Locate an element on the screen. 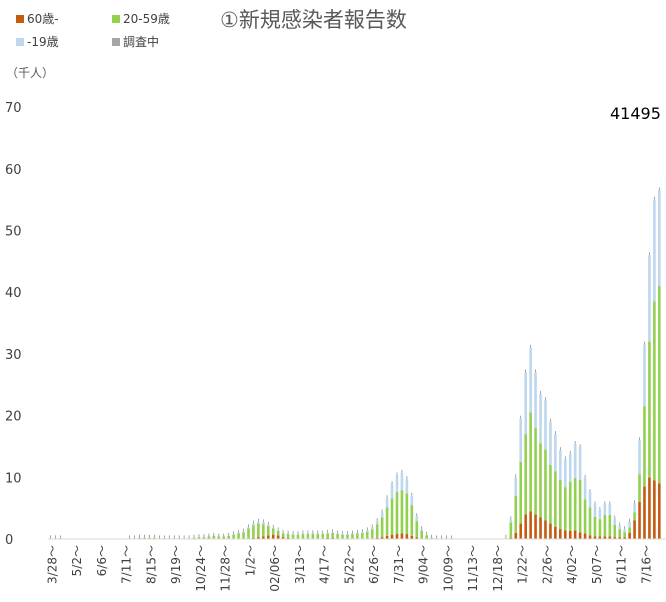  legend-item-20-59: 20-59歳 is located at coordinates (141, 18).